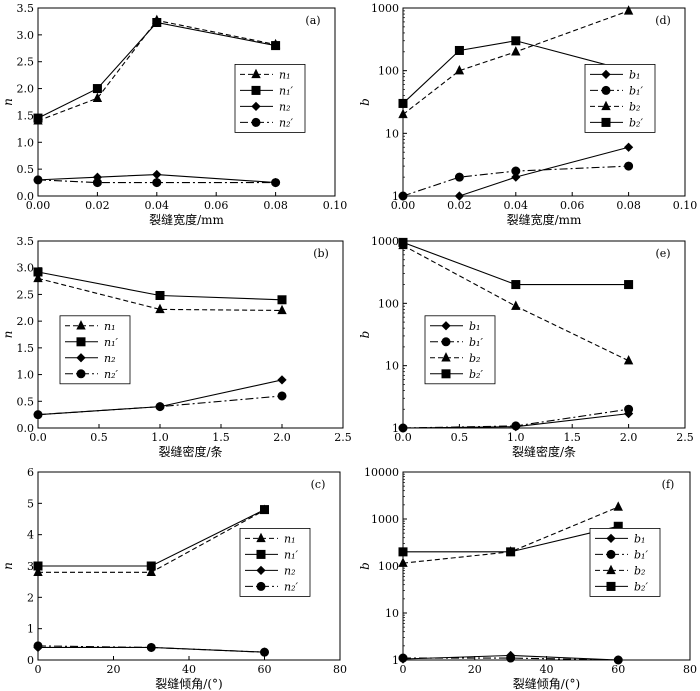  I want to click on legend-label: b₁, so click(634, 74).